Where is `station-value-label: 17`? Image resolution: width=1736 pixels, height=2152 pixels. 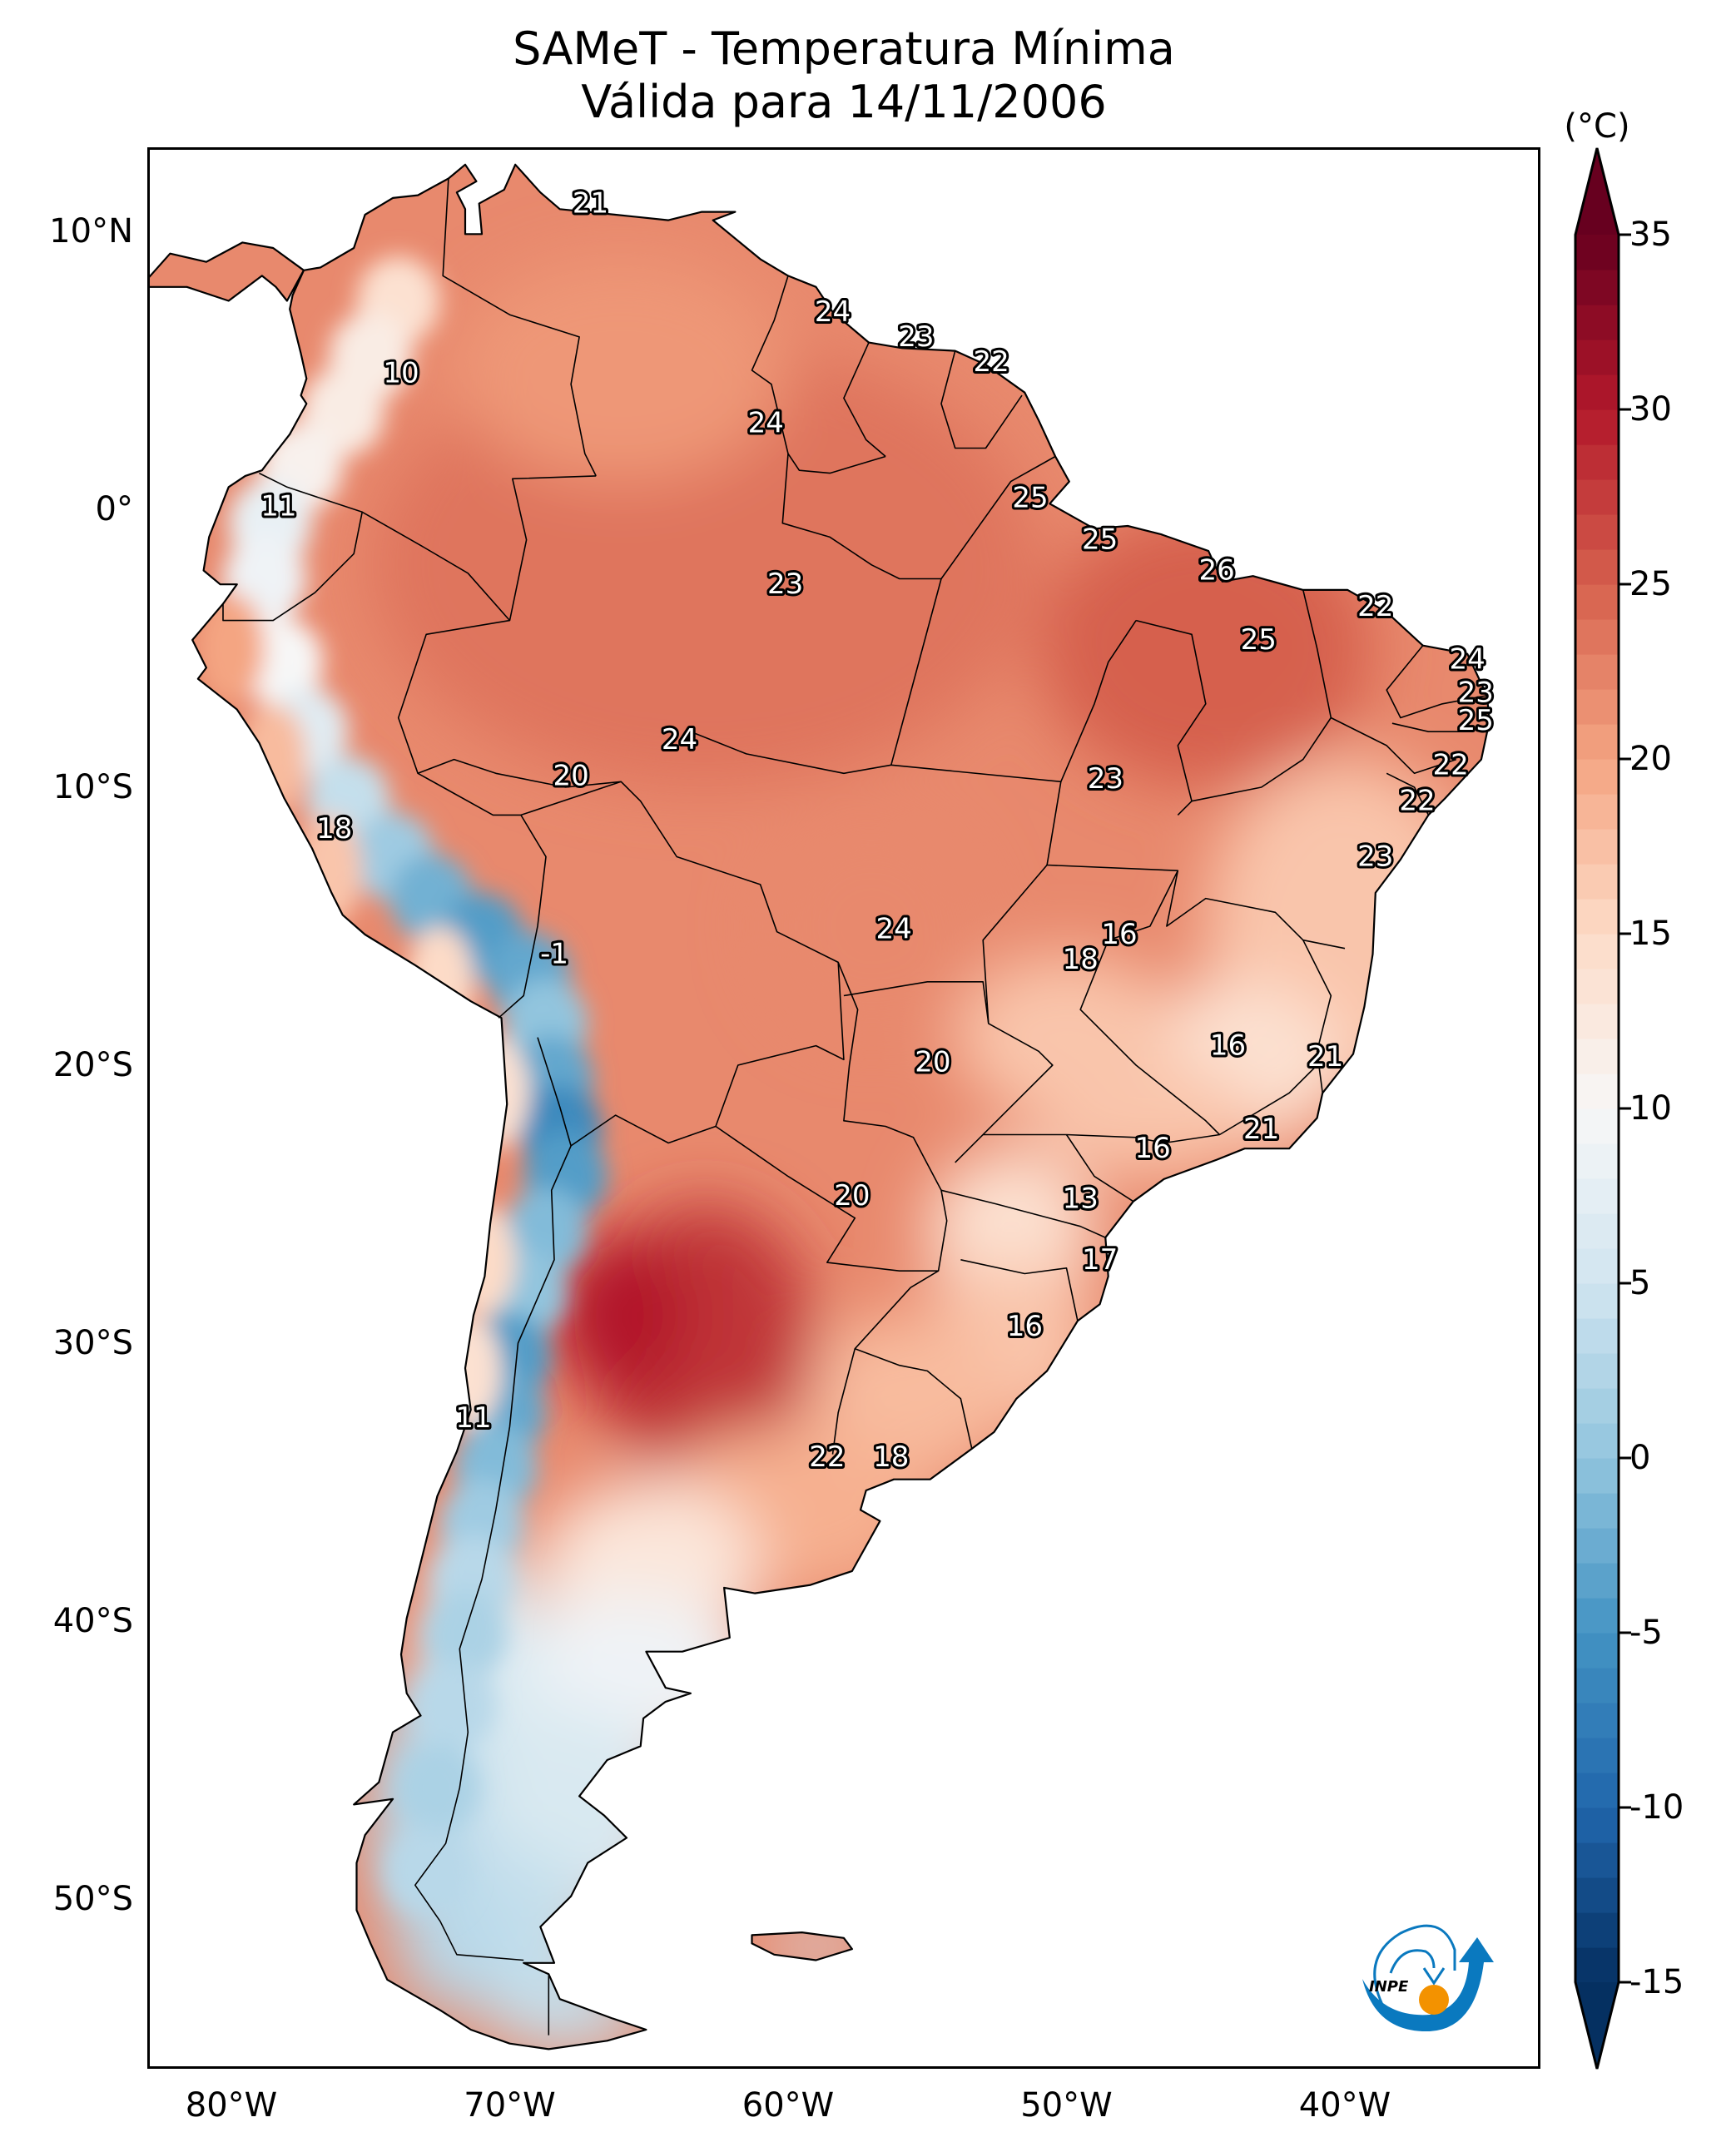 station-value-label: 17 is located at coordinates (1100, 1260).